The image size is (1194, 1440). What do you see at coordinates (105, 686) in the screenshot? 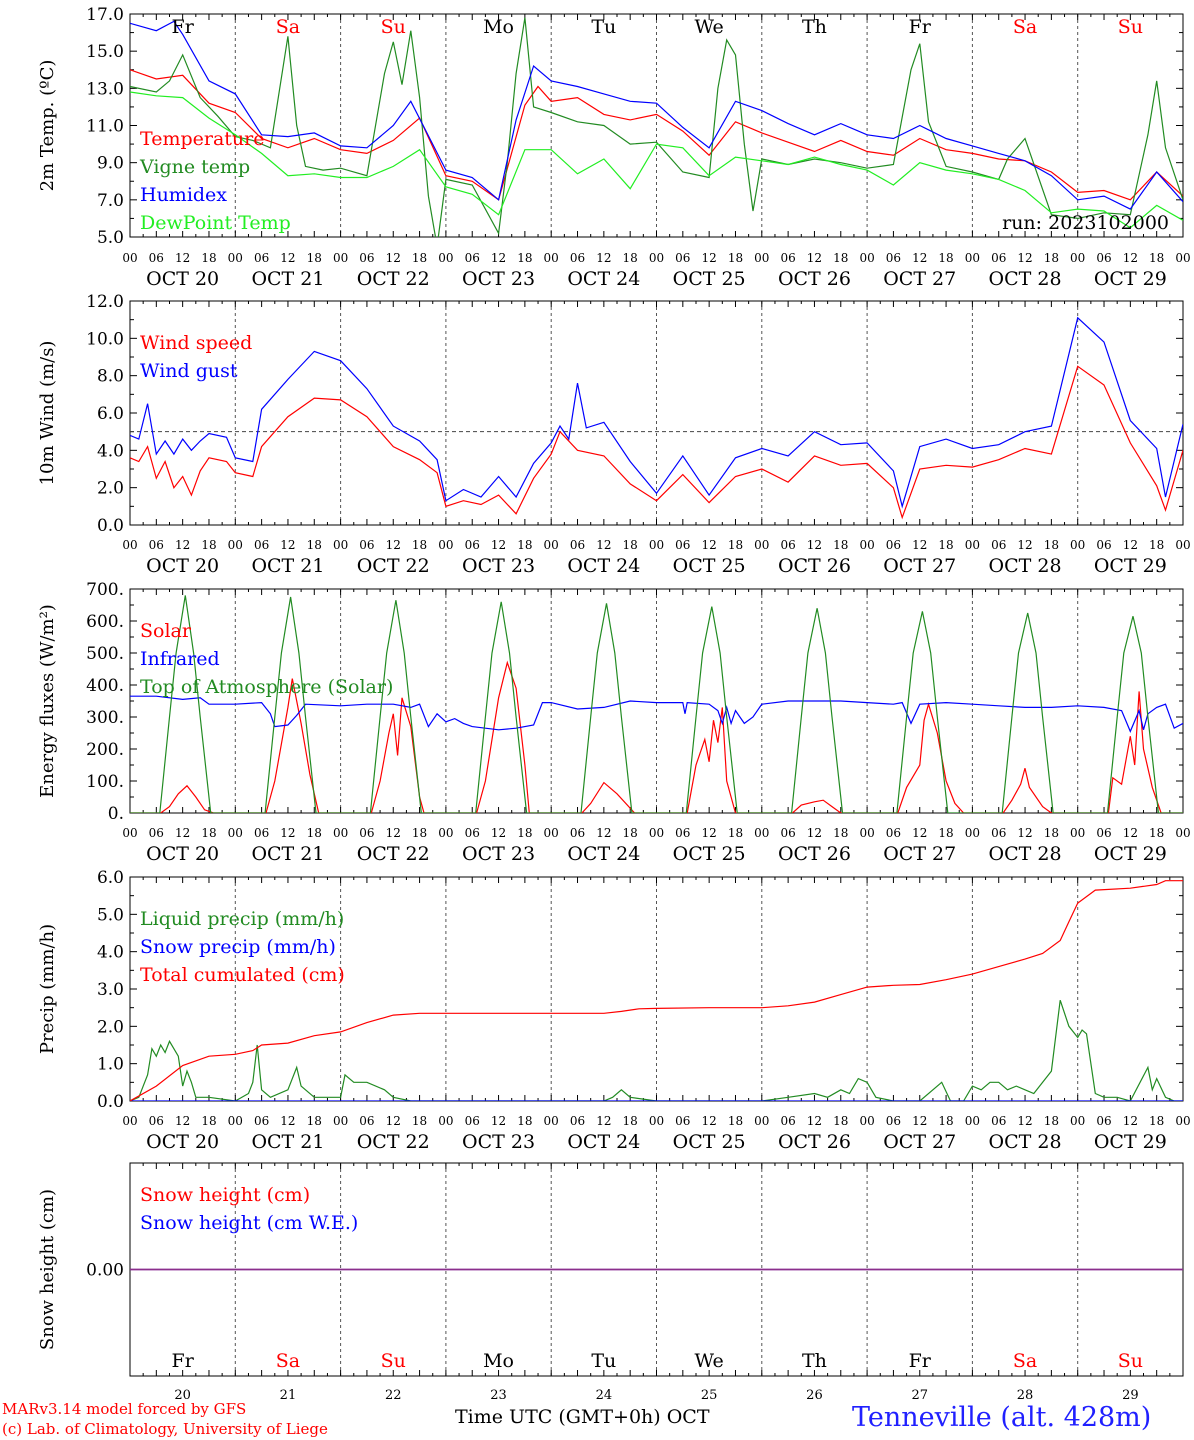
I see `y-tick-label: 400.` at bounding box center [105, 686].